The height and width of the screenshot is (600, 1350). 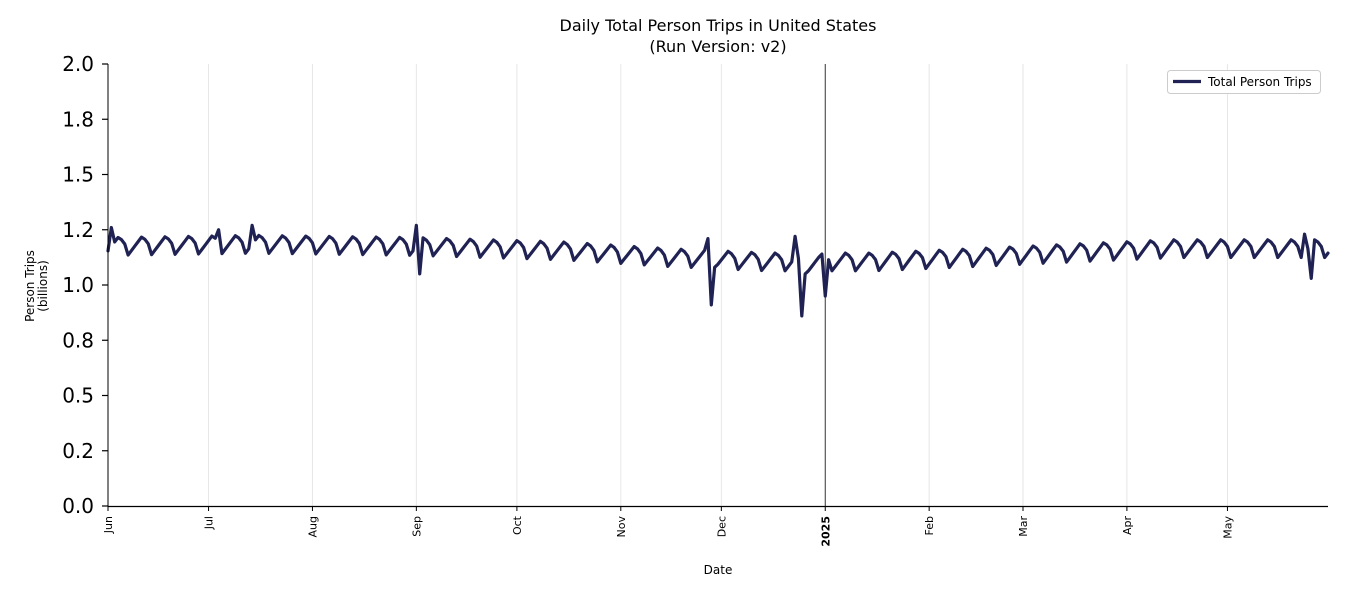 What do you see at coordinates (668, 526) in the screenshot?
I see `x-axis-ticks: Jun Jul Aug Sep Oct Nov Dec 2025 Feb Mar Apr May` at bounding box center [668, 526].